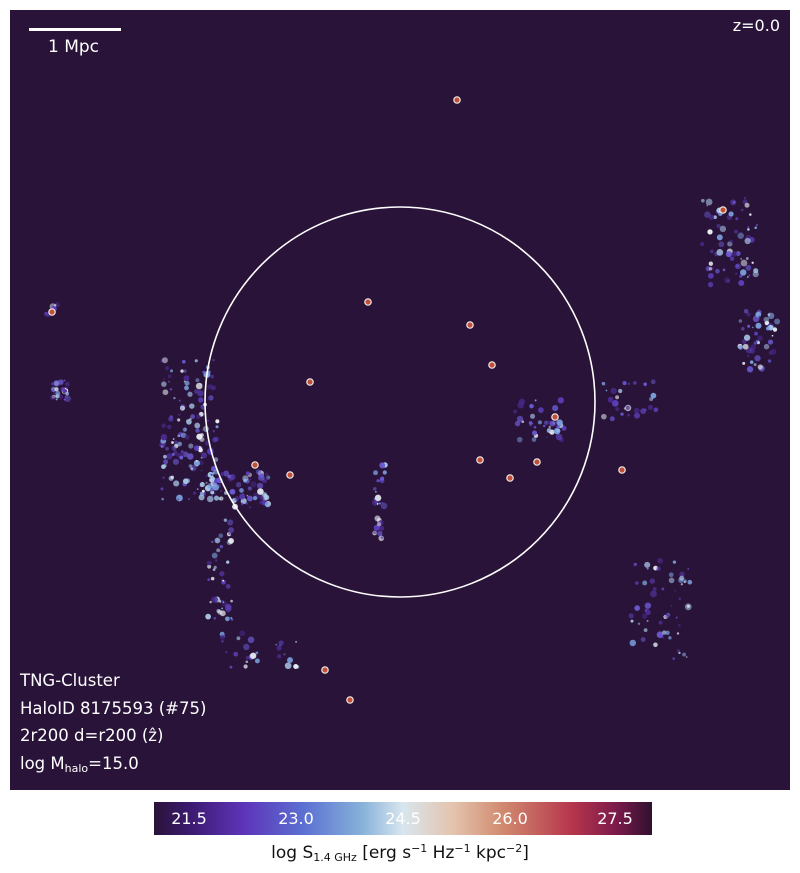  What do you see at coordinates (74, 47) in the screenshot?
I see `scale-bar-label: 1 Mpc` at bounding box center [74, 47].